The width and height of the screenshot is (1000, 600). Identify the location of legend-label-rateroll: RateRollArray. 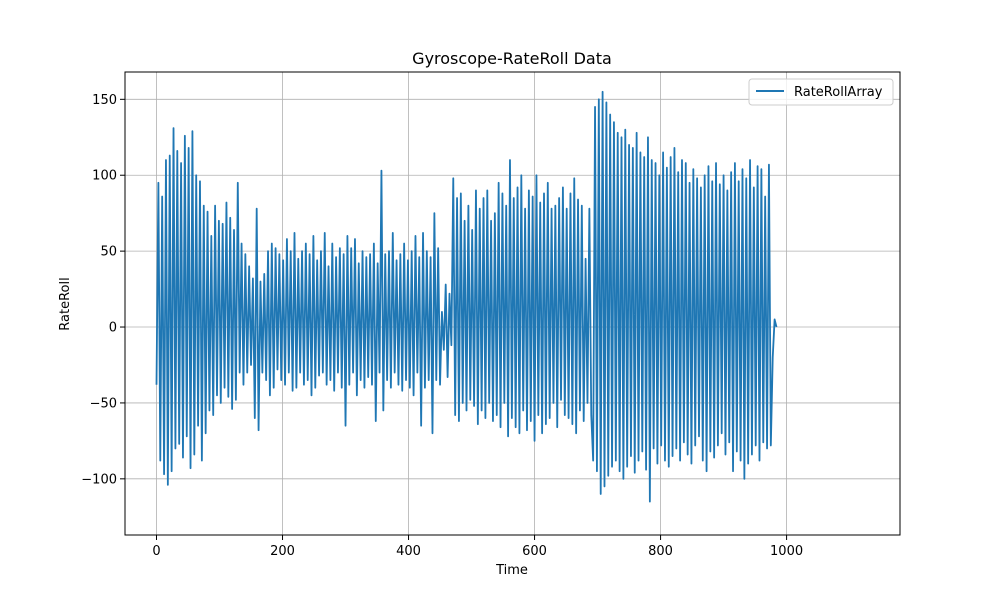
(838, 92).